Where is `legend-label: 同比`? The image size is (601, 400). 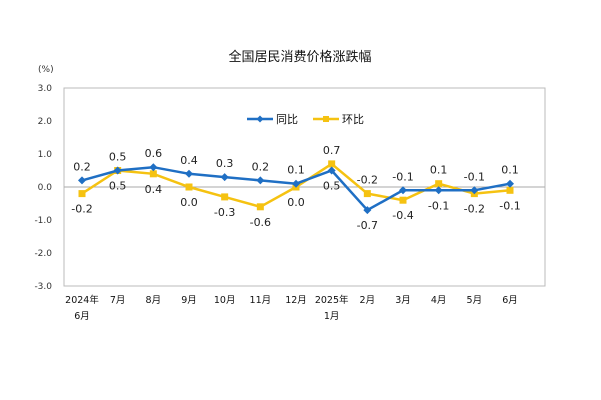
legend-label: 同比 is located at coordinates (287, 119).